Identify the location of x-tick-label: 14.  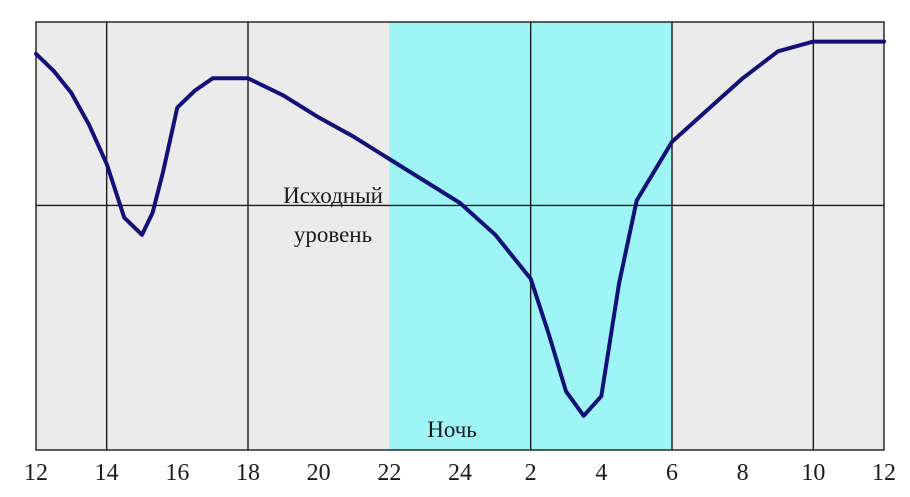
(107, 473).